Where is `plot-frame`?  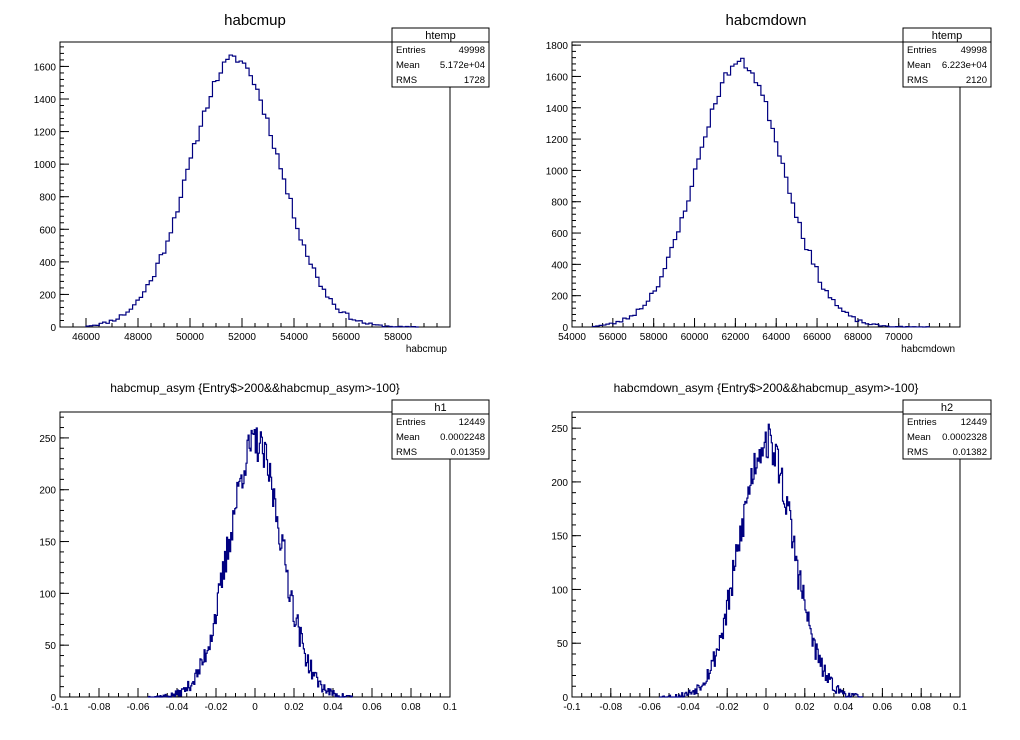
plot-frame is located at coordinates (766, 184).